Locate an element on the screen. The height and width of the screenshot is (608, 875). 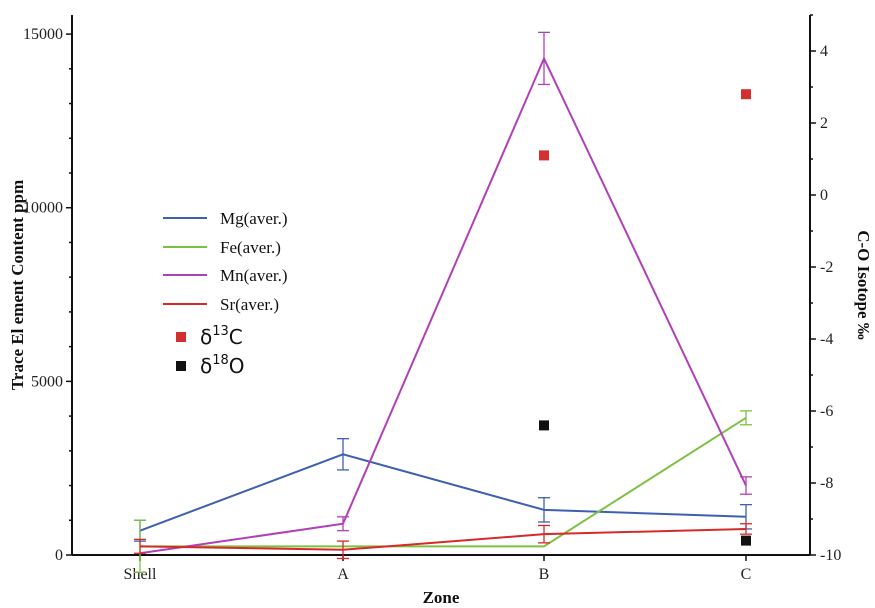
y2-tick-label: -10 is located at coordinates (830, 555).